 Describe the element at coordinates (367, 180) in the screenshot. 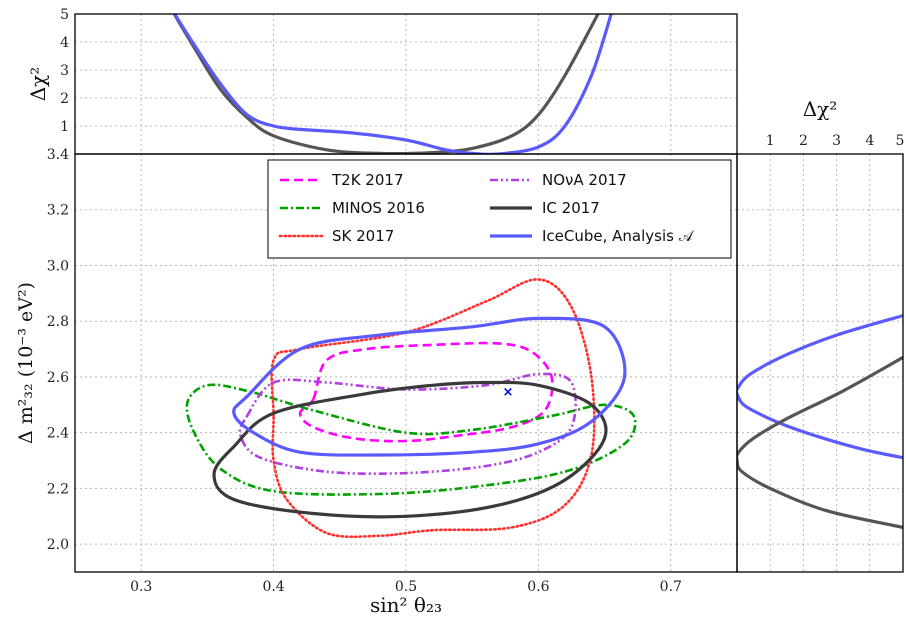

I see `legend-label-t2k-2017: T2K 2017` at that location.